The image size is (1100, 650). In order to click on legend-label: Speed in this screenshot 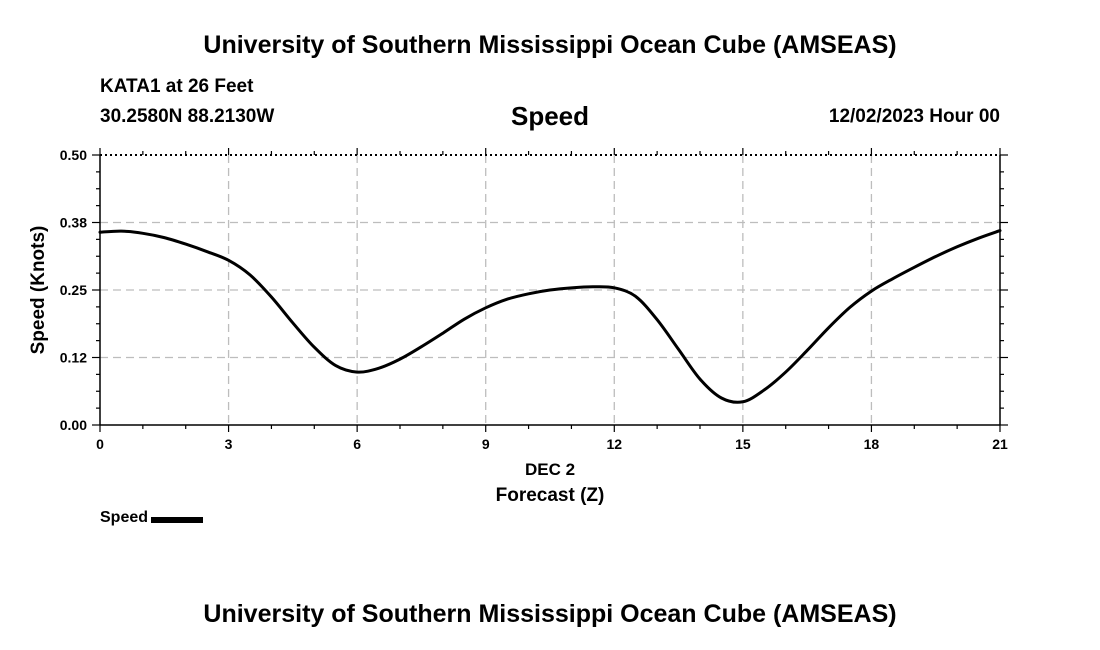, I will do `click(124, 517)`.